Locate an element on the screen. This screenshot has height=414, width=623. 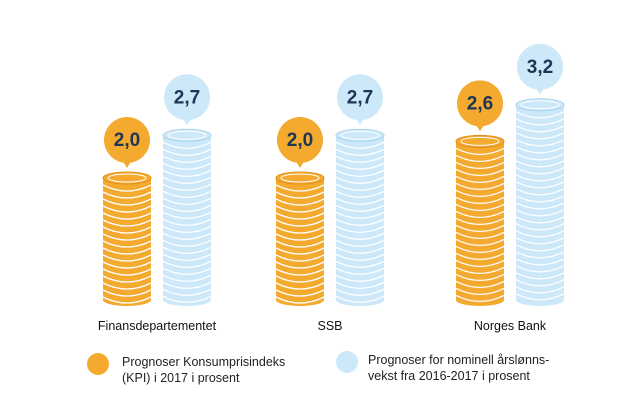
legend-swatch is located at coordinates (98, 364).